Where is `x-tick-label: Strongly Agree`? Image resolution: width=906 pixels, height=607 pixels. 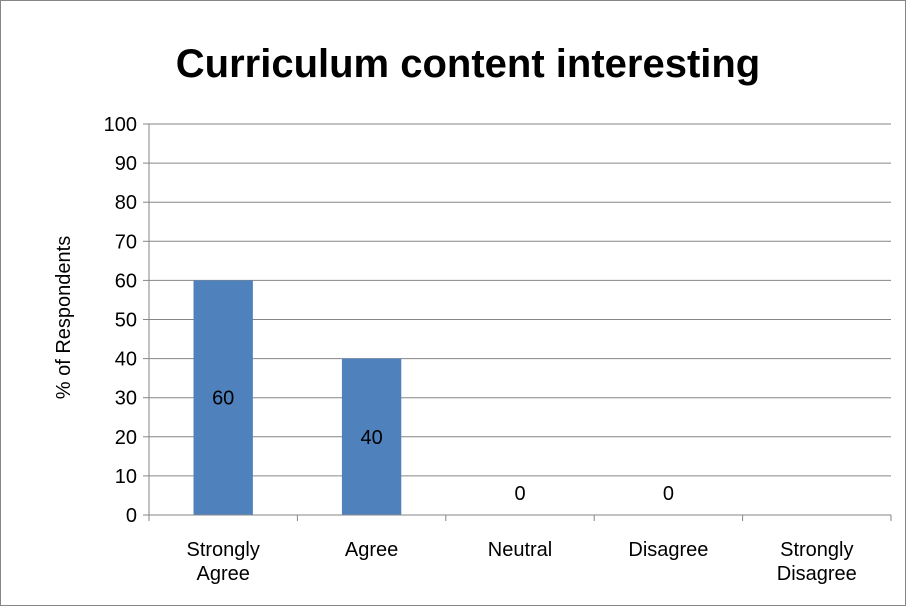 x-tick-label: Strongly Agree is located at coordinates (223, 562).